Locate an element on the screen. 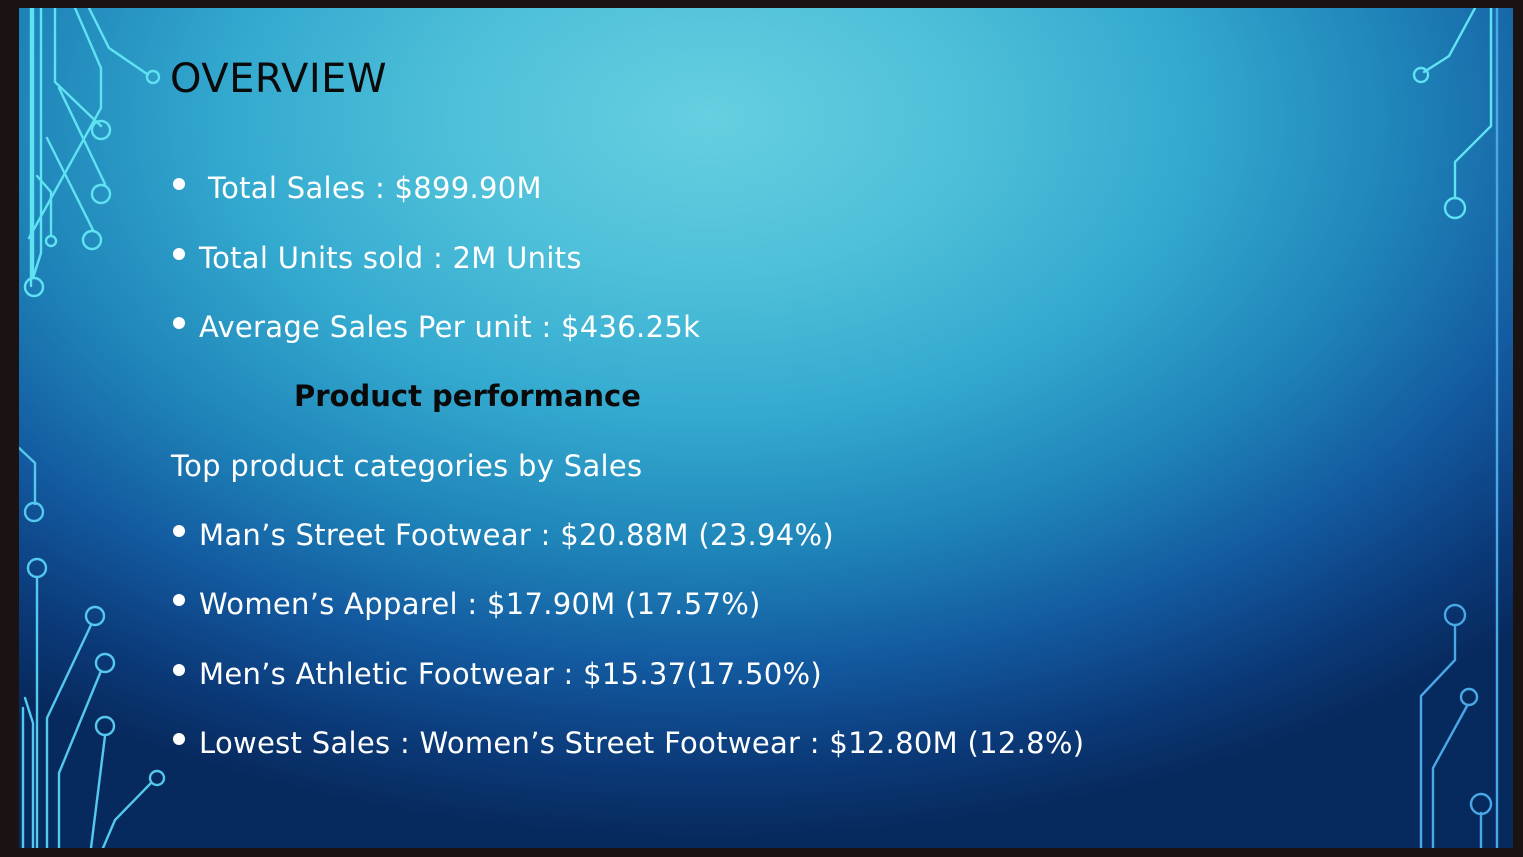 This screenshot has height=857, width=1523. section-heading: Product performance is located at coordinates (467, 396).